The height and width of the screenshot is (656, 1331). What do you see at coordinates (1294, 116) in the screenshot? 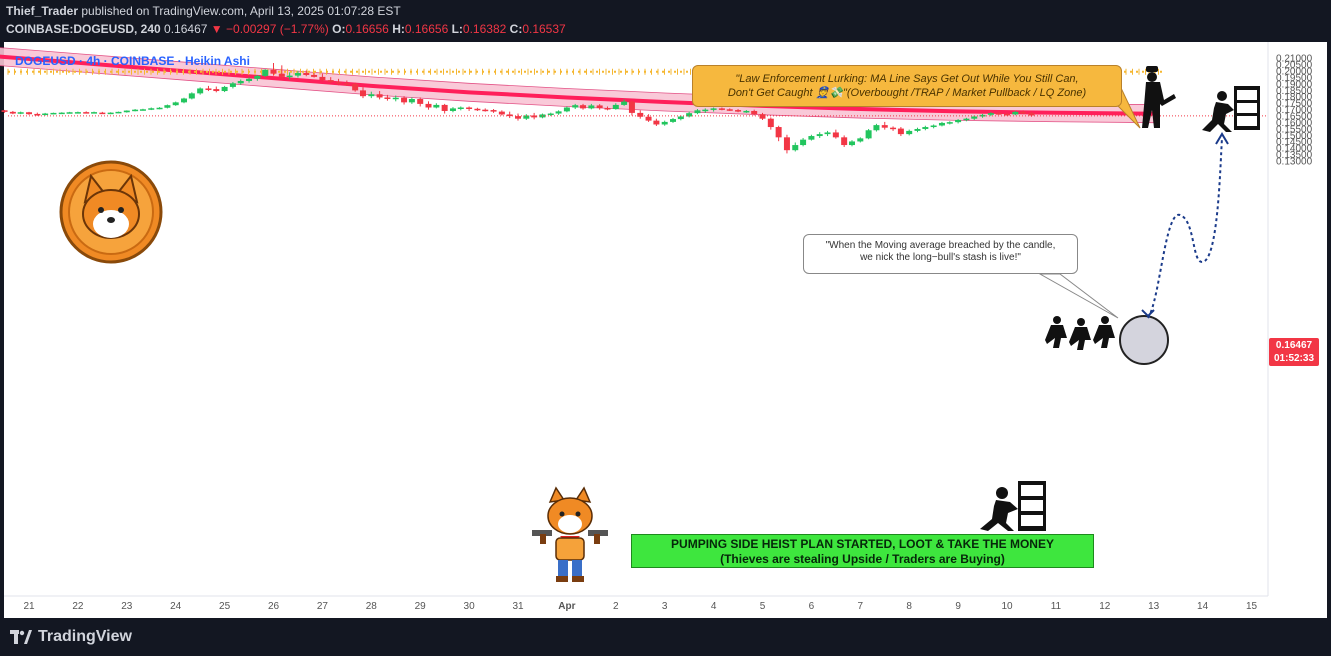
I see `y-tick-label: 0.16500` at bounding box center [1294, 116].